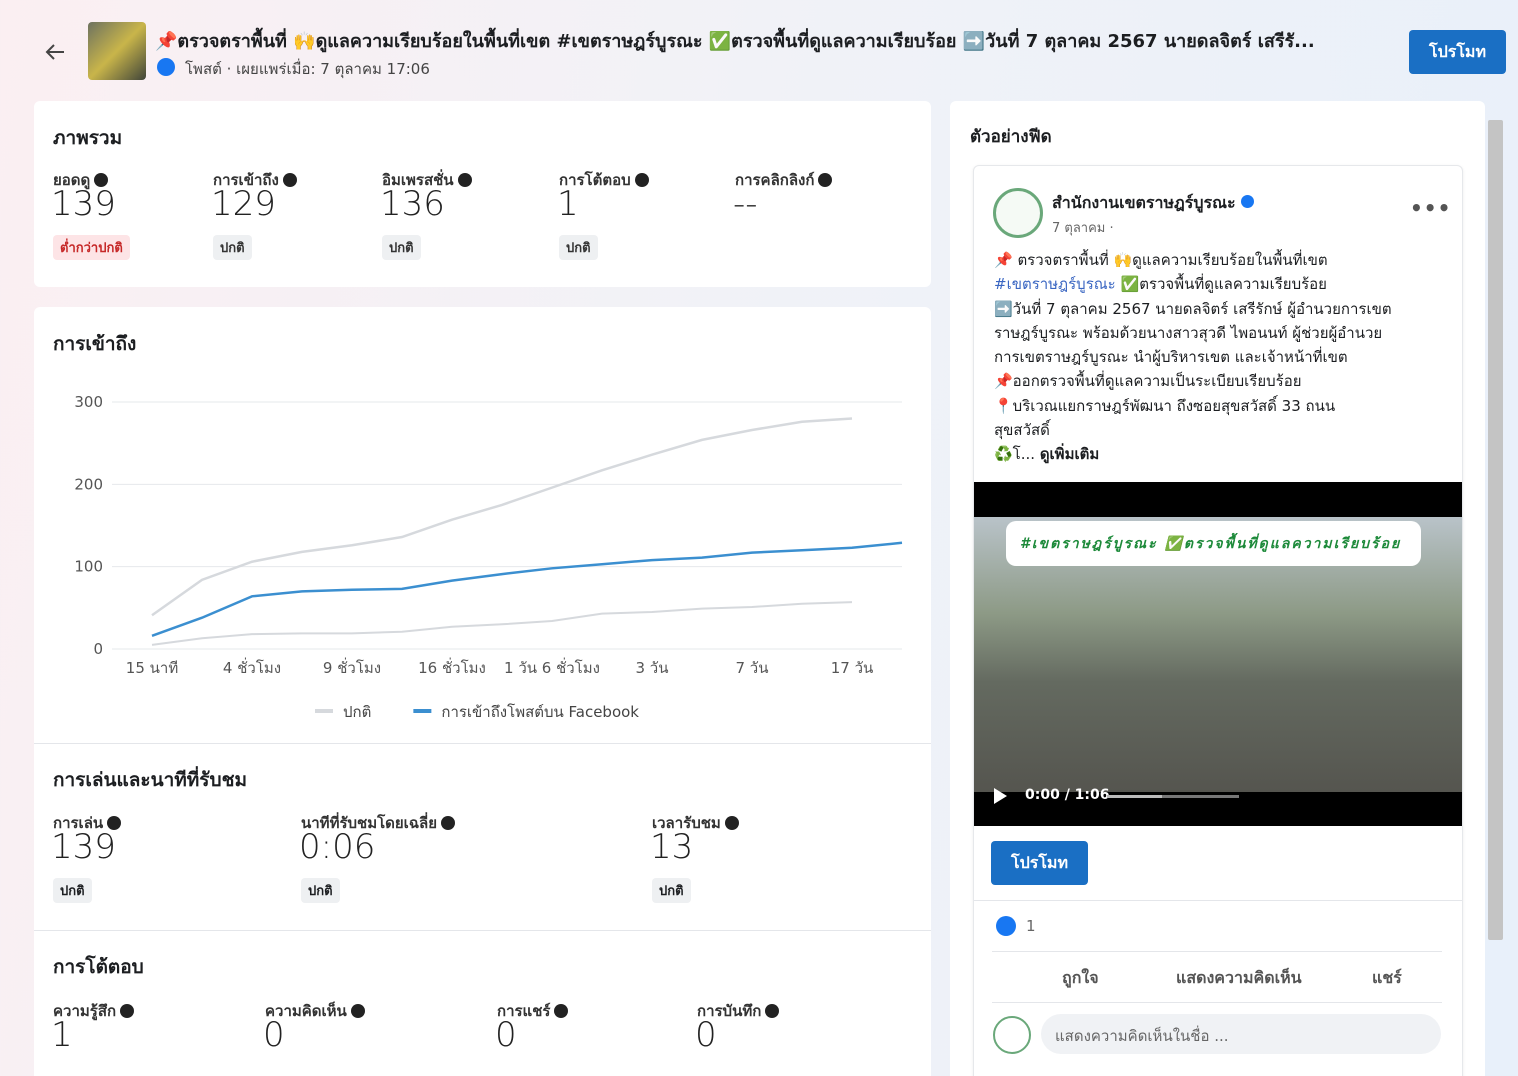  What do you see at coordinates (246, 180) in the screenshot?
I see `metric-label-text: การเข้าถึง` at bounding box center [246, 180].